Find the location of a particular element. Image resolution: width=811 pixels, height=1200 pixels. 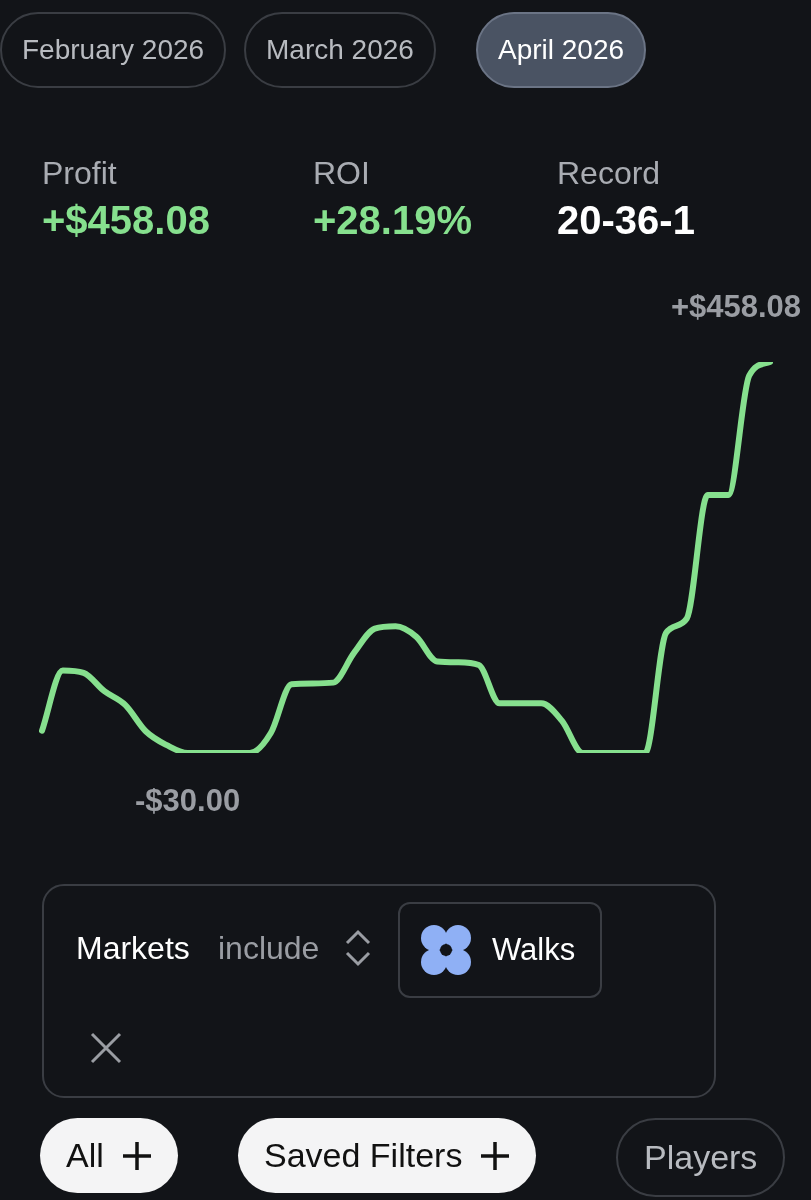

text: Markets is located at coordinates (133, 948).